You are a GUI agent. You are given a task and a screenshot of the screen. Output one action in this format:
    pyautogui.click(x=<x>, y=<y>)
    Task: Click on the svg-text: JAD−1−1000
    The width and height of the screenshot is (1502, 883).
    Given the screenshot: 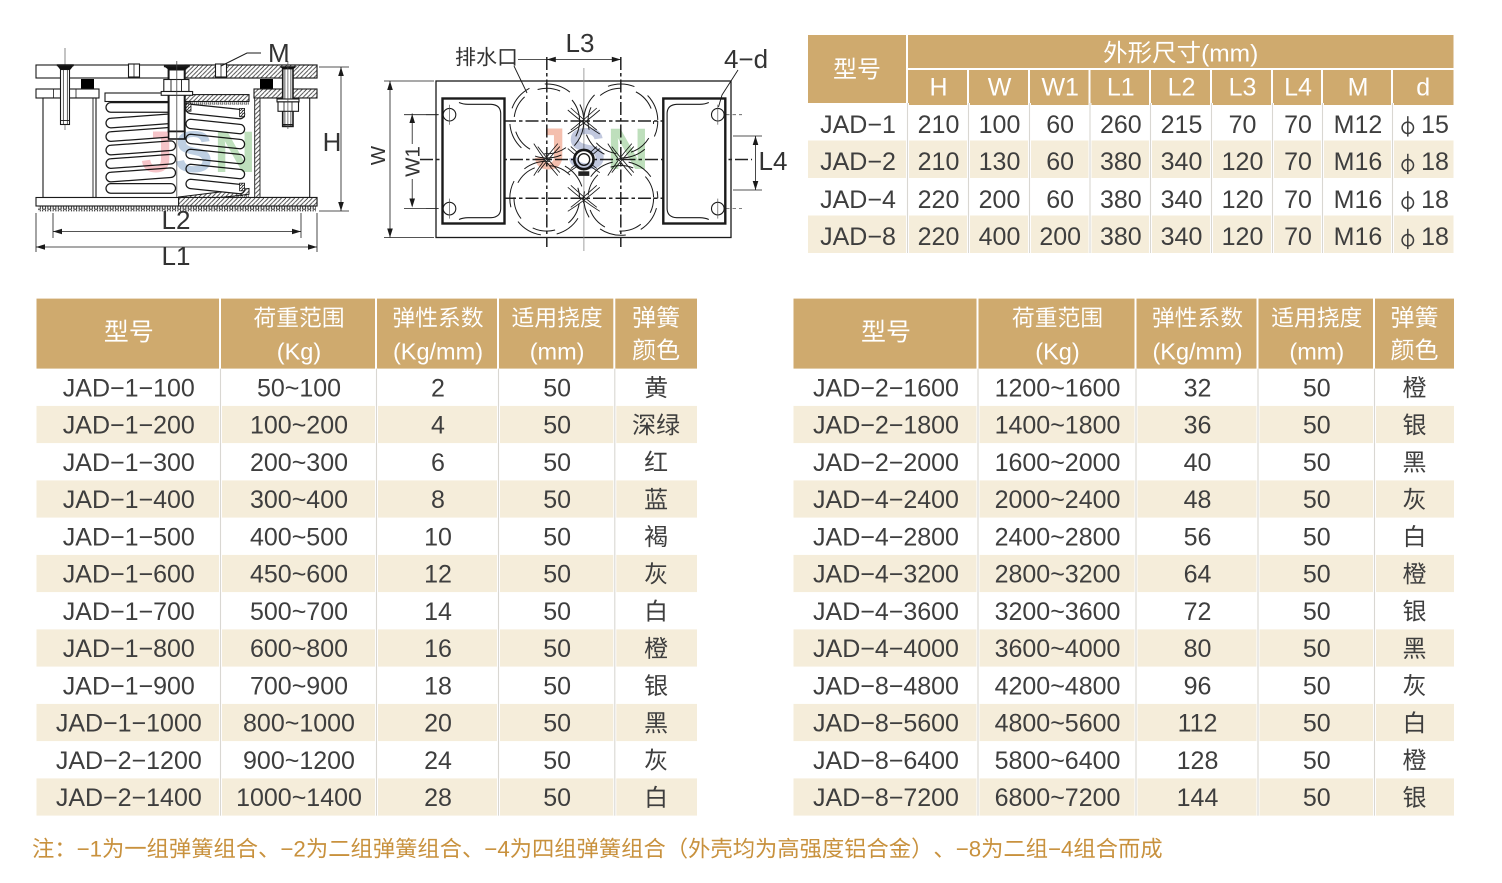 What is the action you would take?
    pyautogui.click(x=129, y=724)
    